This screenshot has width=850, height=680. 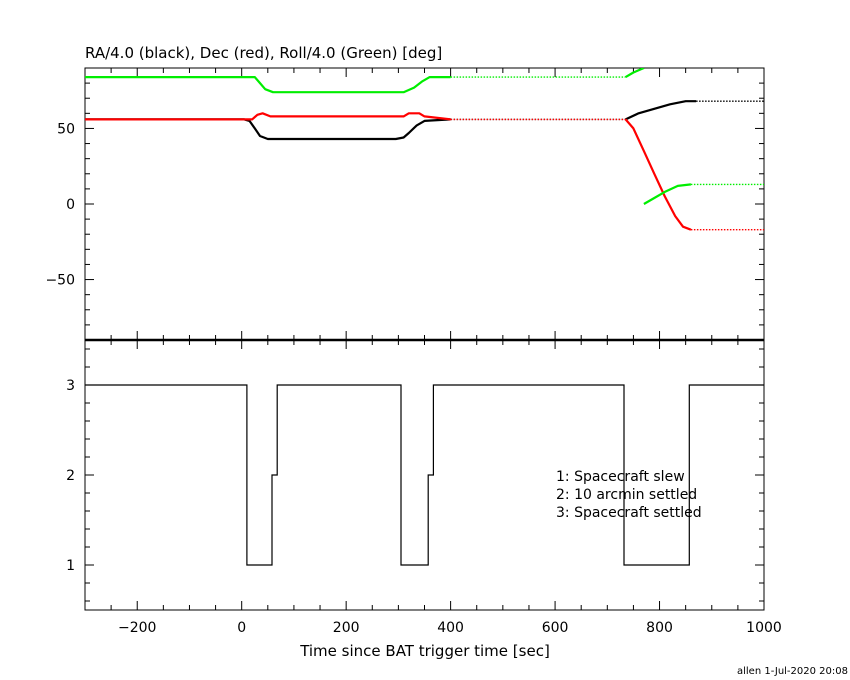 I want to click on bottom-y-tick-label: 2, so click(x=70, y=476).